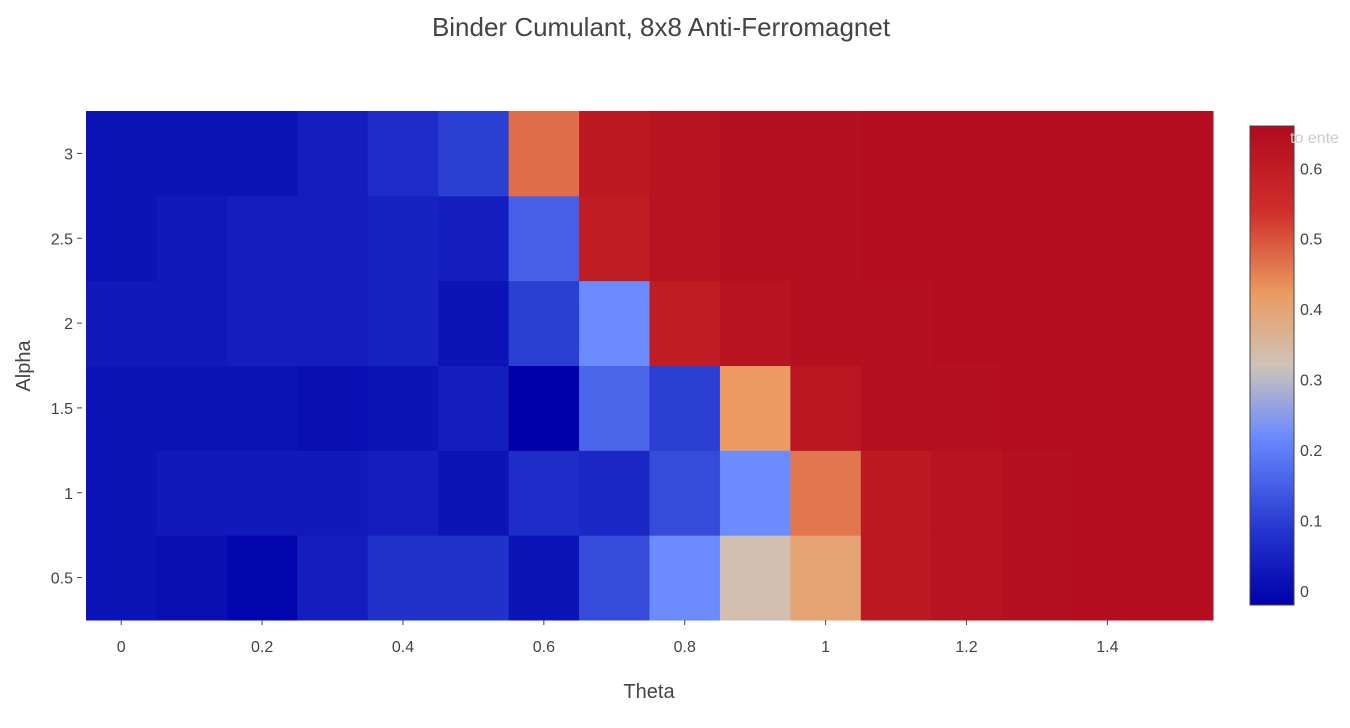 Image resolution: width=1350 pixels, height=728 pixels. I want to click on colorbar: to ente 0 0.1 0.2 0.3 0.4 0.5 0.6, so click(1294, 365).